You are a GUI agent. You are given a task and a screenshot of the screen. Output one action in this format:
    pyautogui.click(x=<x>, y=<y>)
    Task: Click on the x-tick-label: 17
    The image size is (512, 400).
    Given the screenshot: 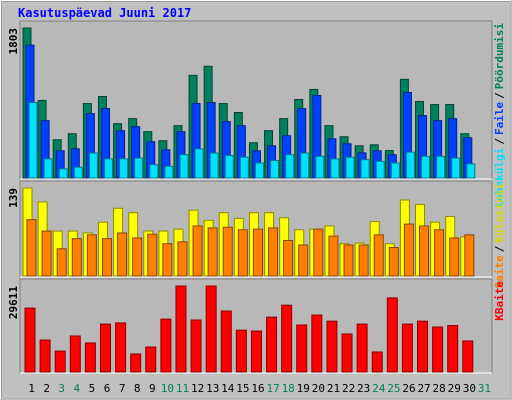 What is the action you would take?
    pyautogui.click(x=272, y=388)
    